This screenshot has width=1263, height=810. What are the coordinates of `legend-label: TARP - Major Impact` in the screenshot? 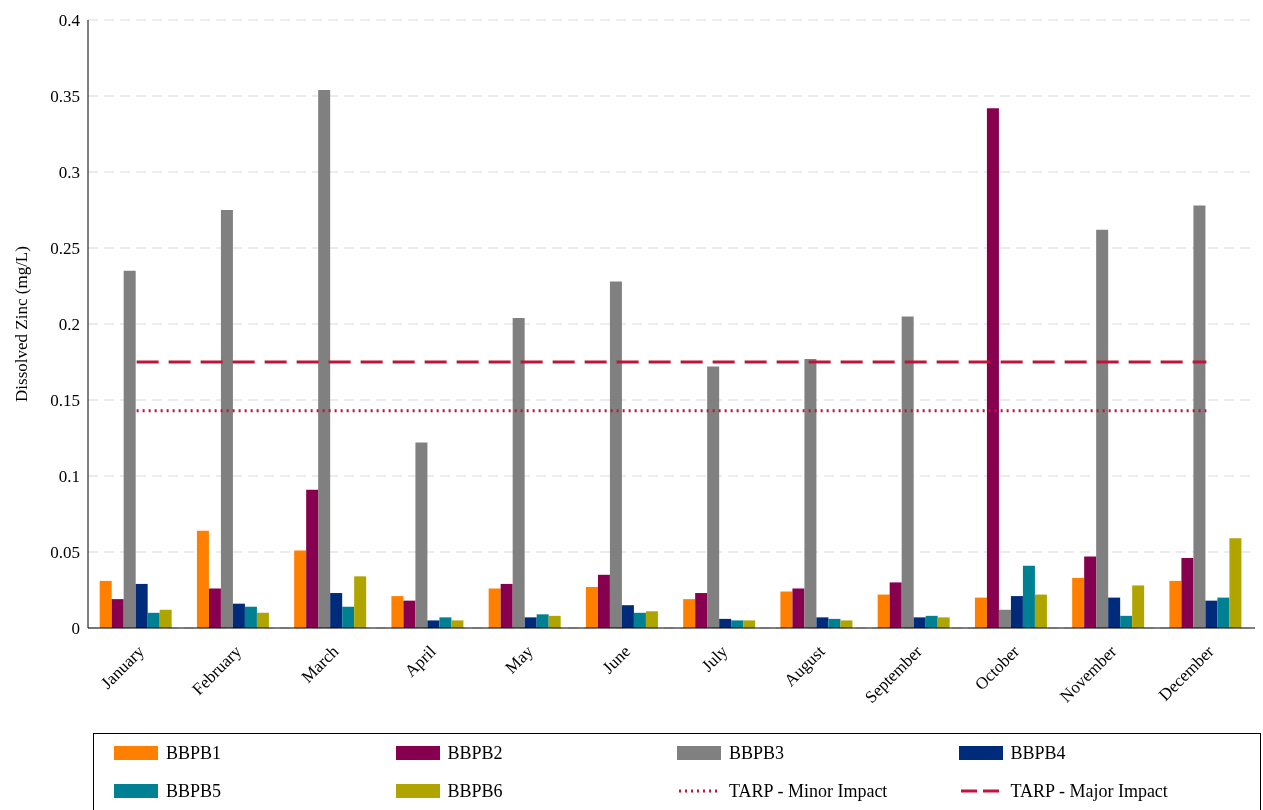 It's located at (1089, 791).